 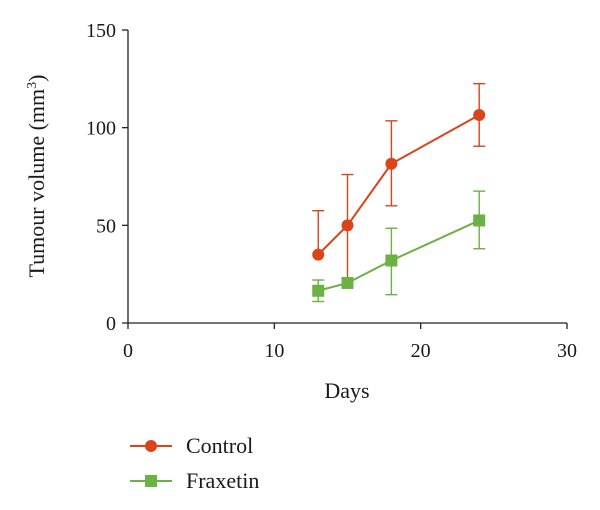 I want to click on series-line-control, so click(x=398, y=185).